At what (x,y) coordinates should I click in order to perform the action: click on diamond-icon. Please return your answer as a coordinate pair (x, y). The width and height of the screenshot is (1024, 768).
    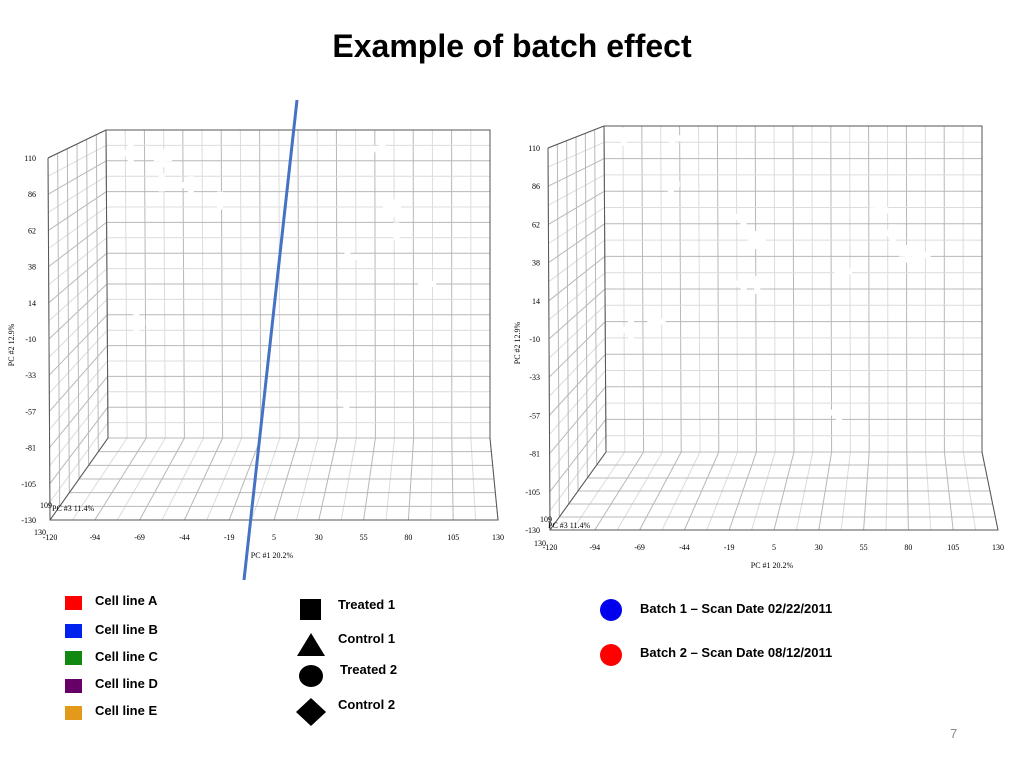
    Looking at the image, I should click on (311, 712).